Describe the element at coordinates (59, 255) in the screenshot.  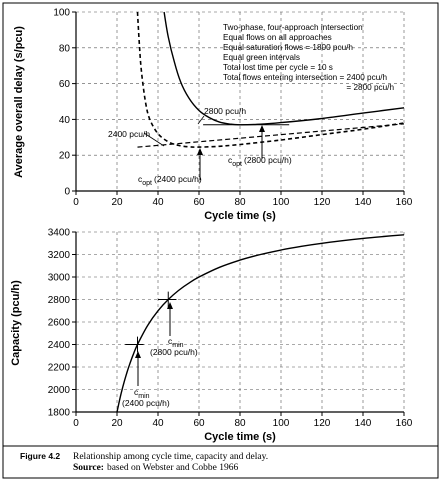
I see `c2-ytick-3200: 3200` at that location.